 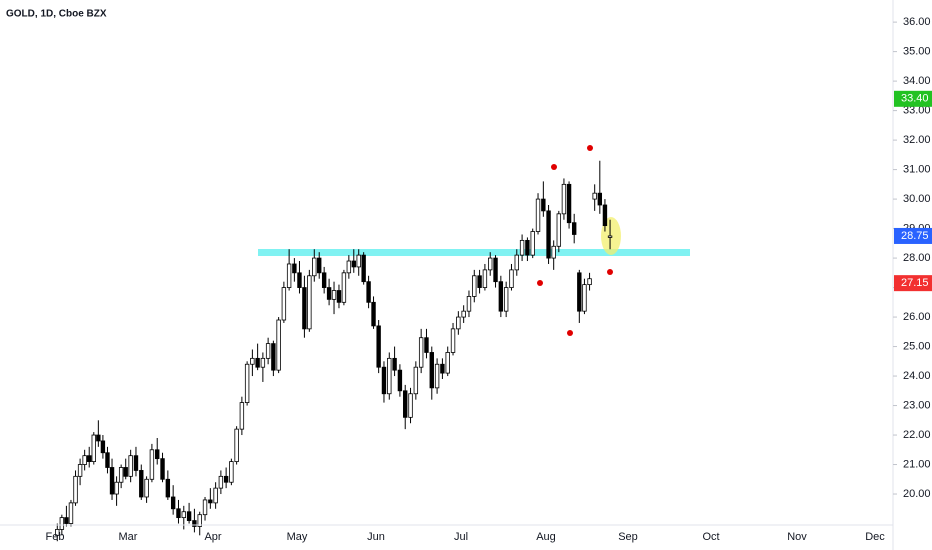 I want to click on x-tick-label: Jun, so click(x=376, y=537).